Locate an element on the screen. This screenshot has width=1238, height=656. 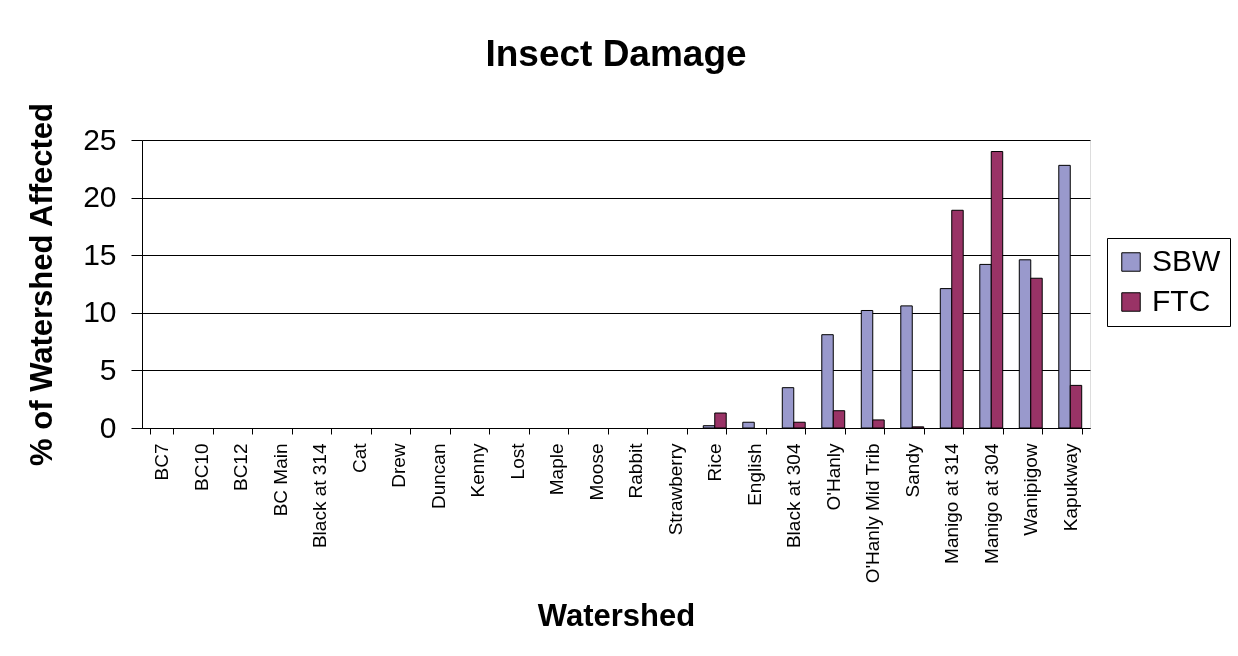
x-tick-label: BC10 is located at coordinates (201, 467).